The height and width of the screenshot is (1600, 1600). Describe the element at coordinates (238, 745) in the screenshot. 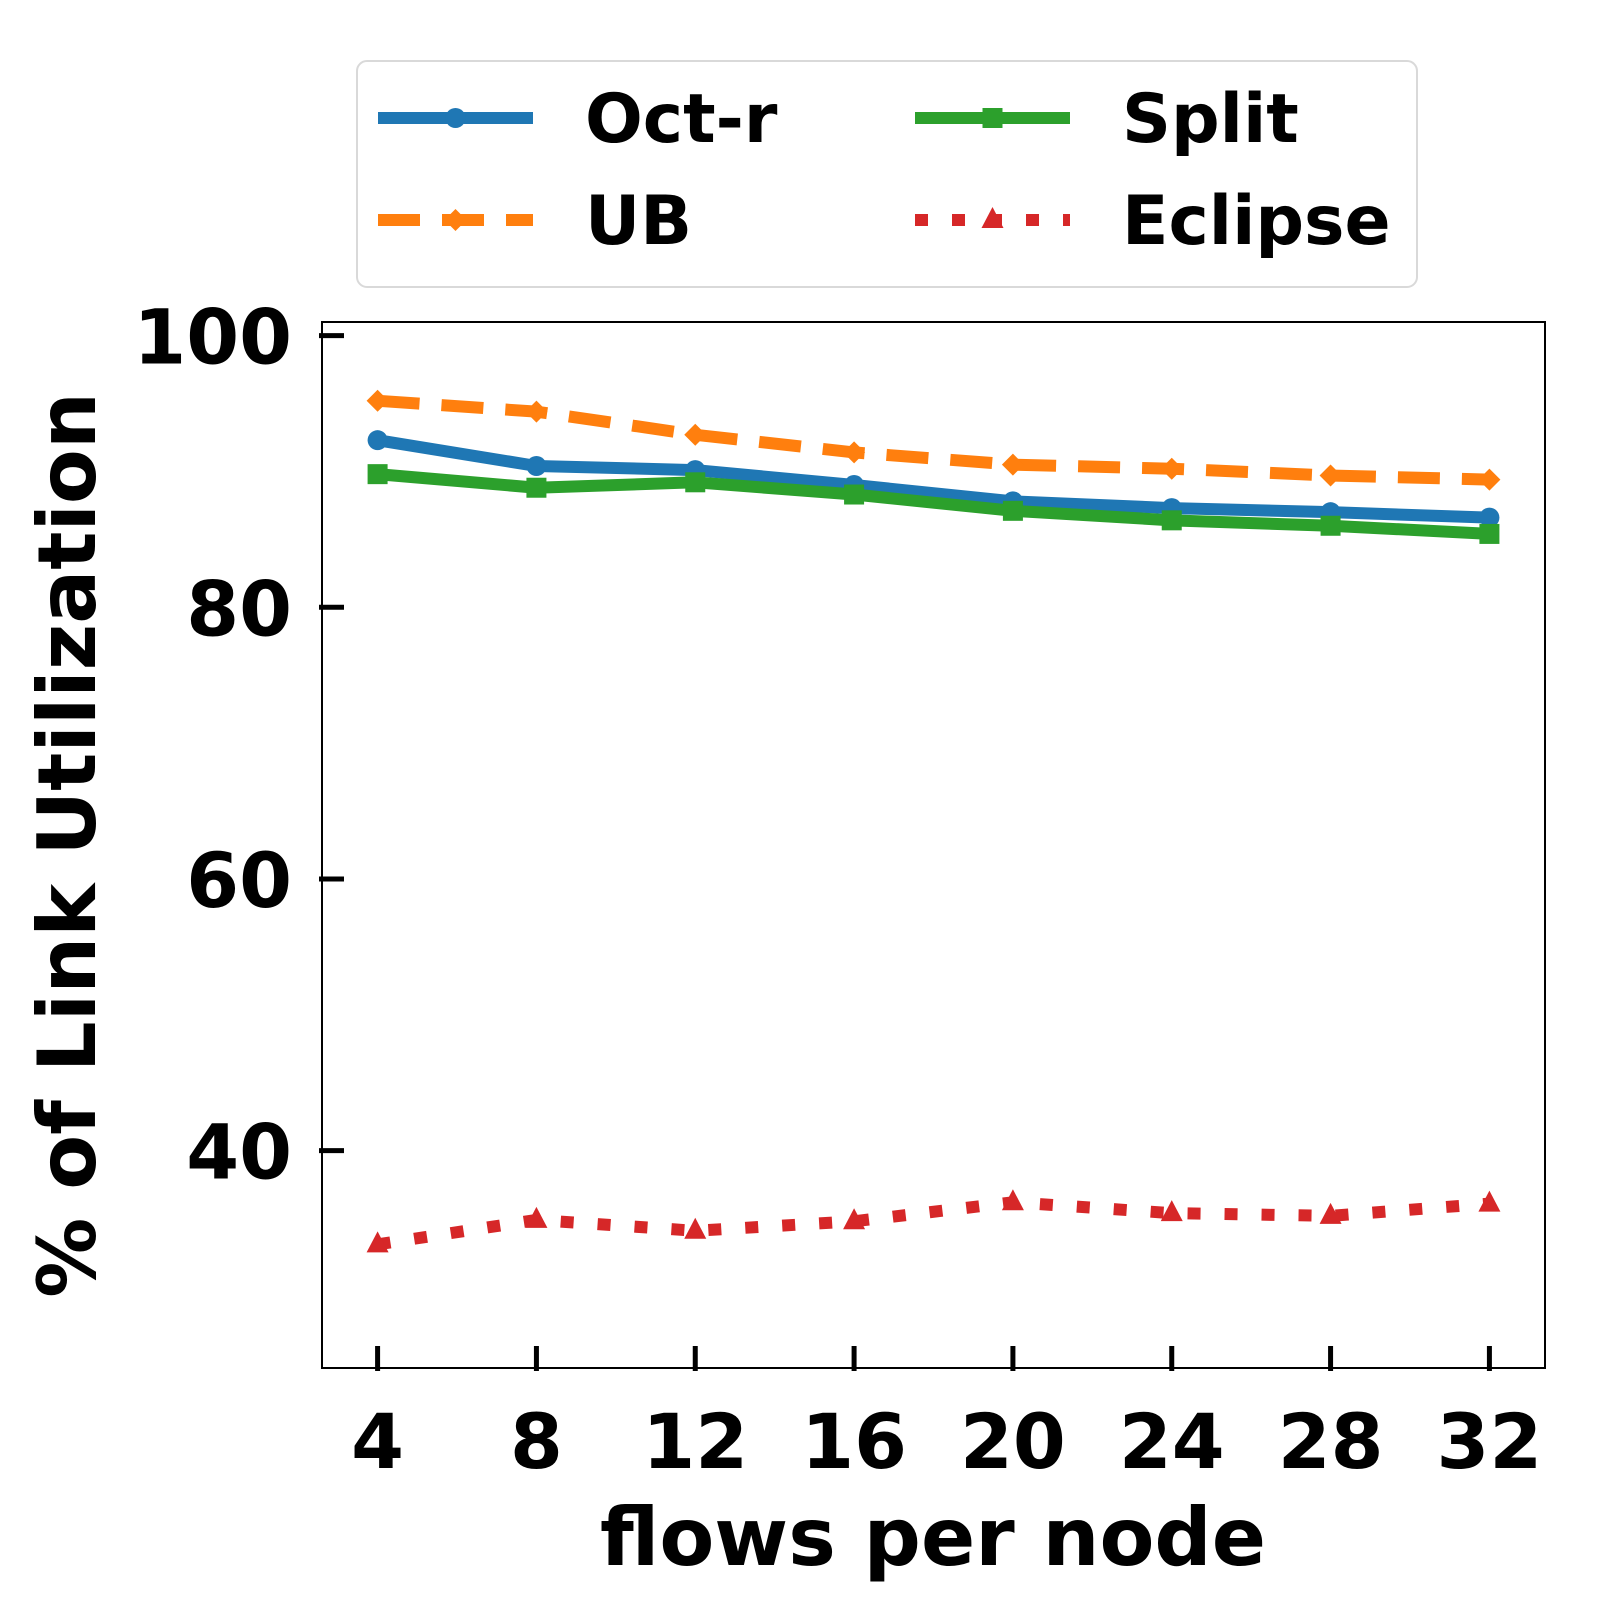

I see `y-axis: 40 60 80 100` at that location.